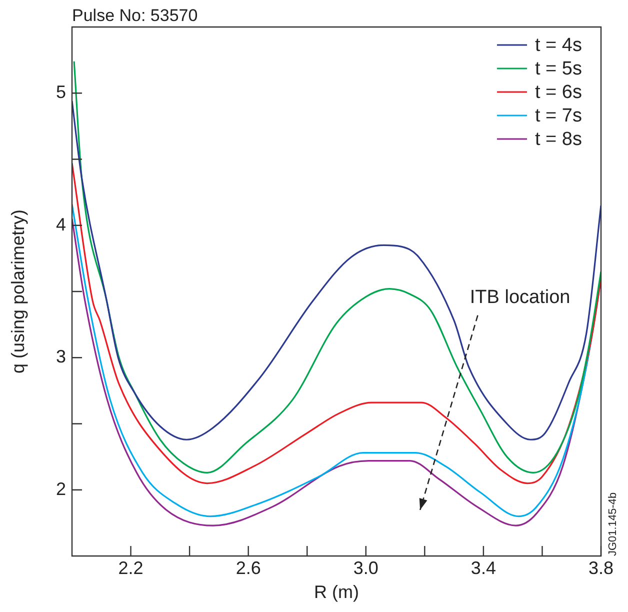 The height and width of the screenshot is (612, 628). Describe the element at coordinates (558, 45) in the screenshot. I see `legend-label: t = 4s` at that location.